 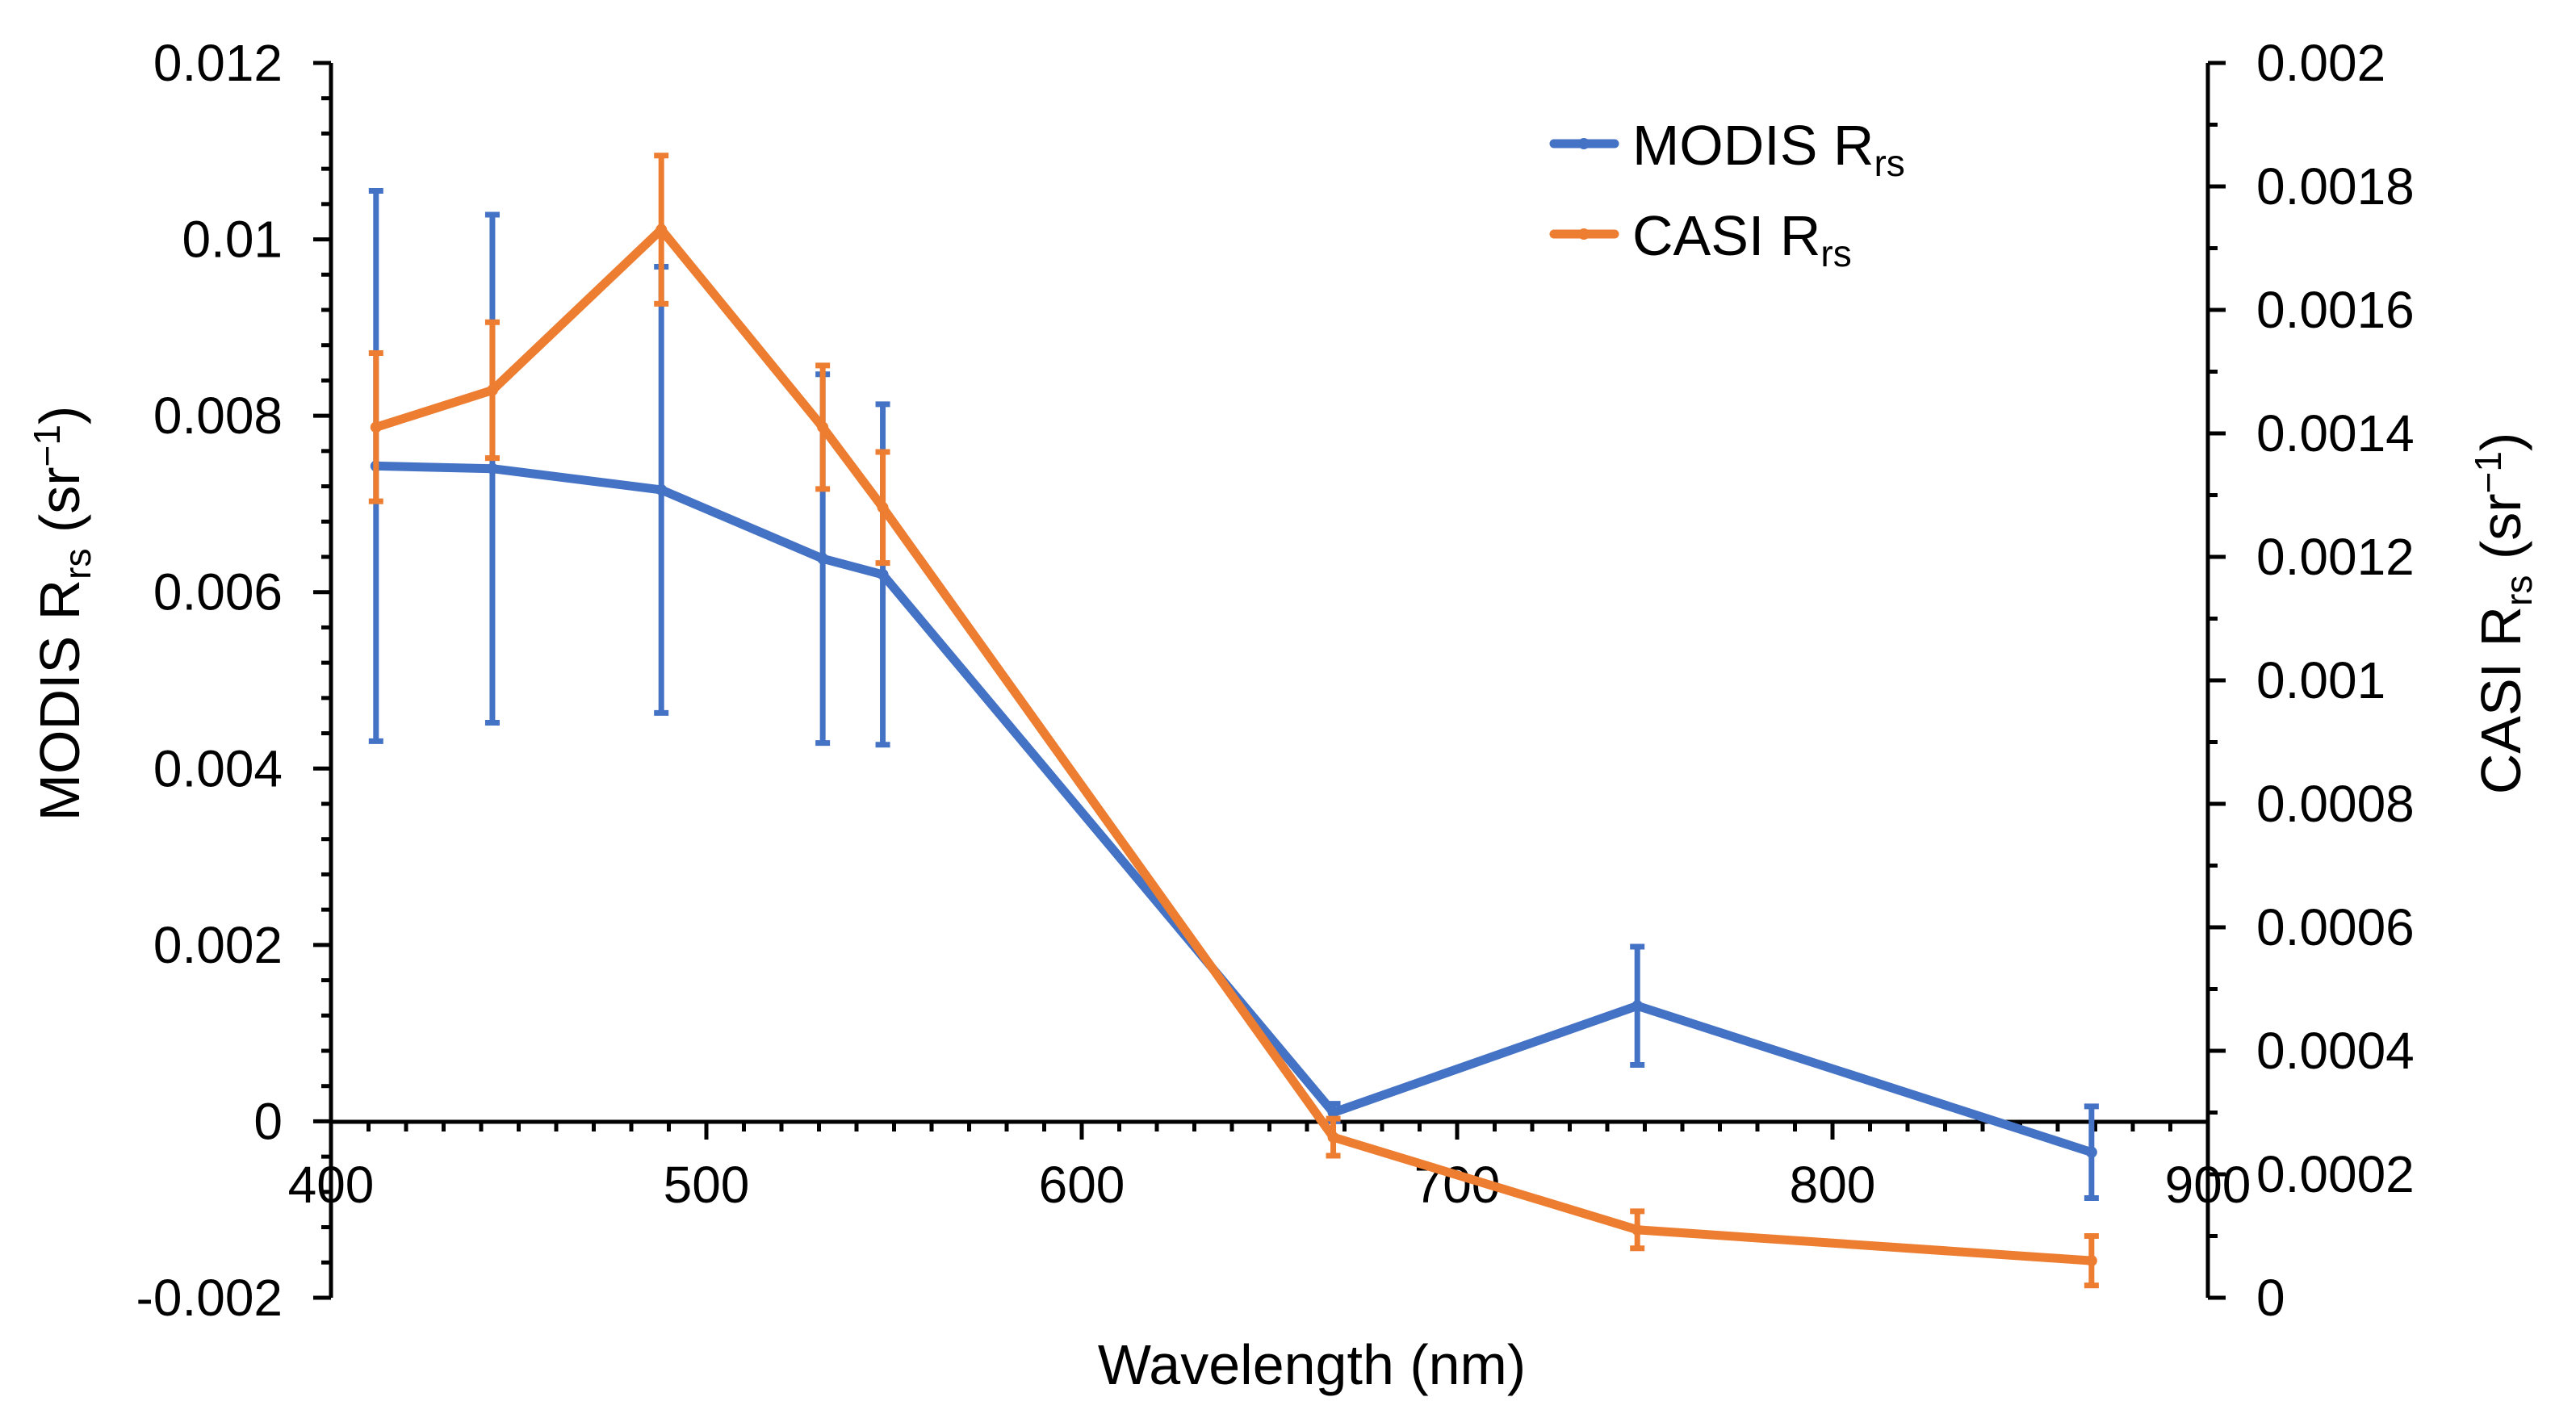 What do you see at coordinates (1742, 239) in the screenshot?
I see `legend-label-casi: CASI Rrs` at bounding box center [1742, 239].